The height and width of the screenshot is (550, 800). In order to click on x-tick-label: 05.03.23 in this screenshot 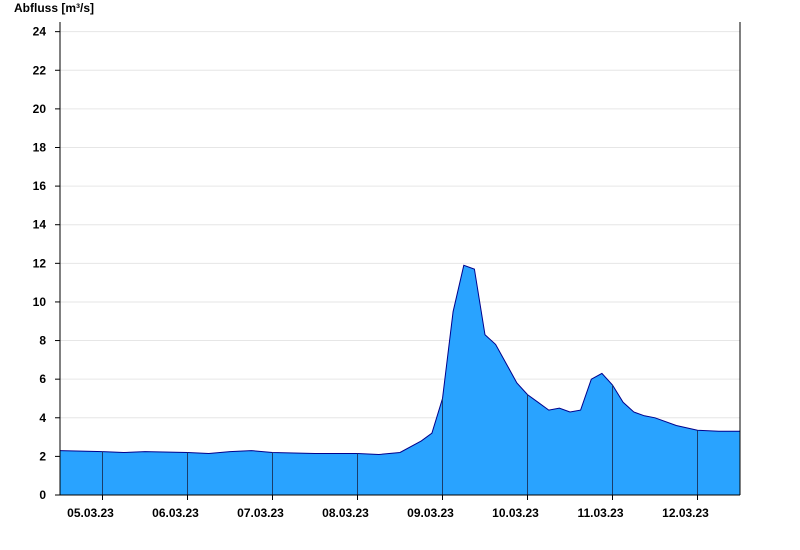, I will do `click(90, 513)`.